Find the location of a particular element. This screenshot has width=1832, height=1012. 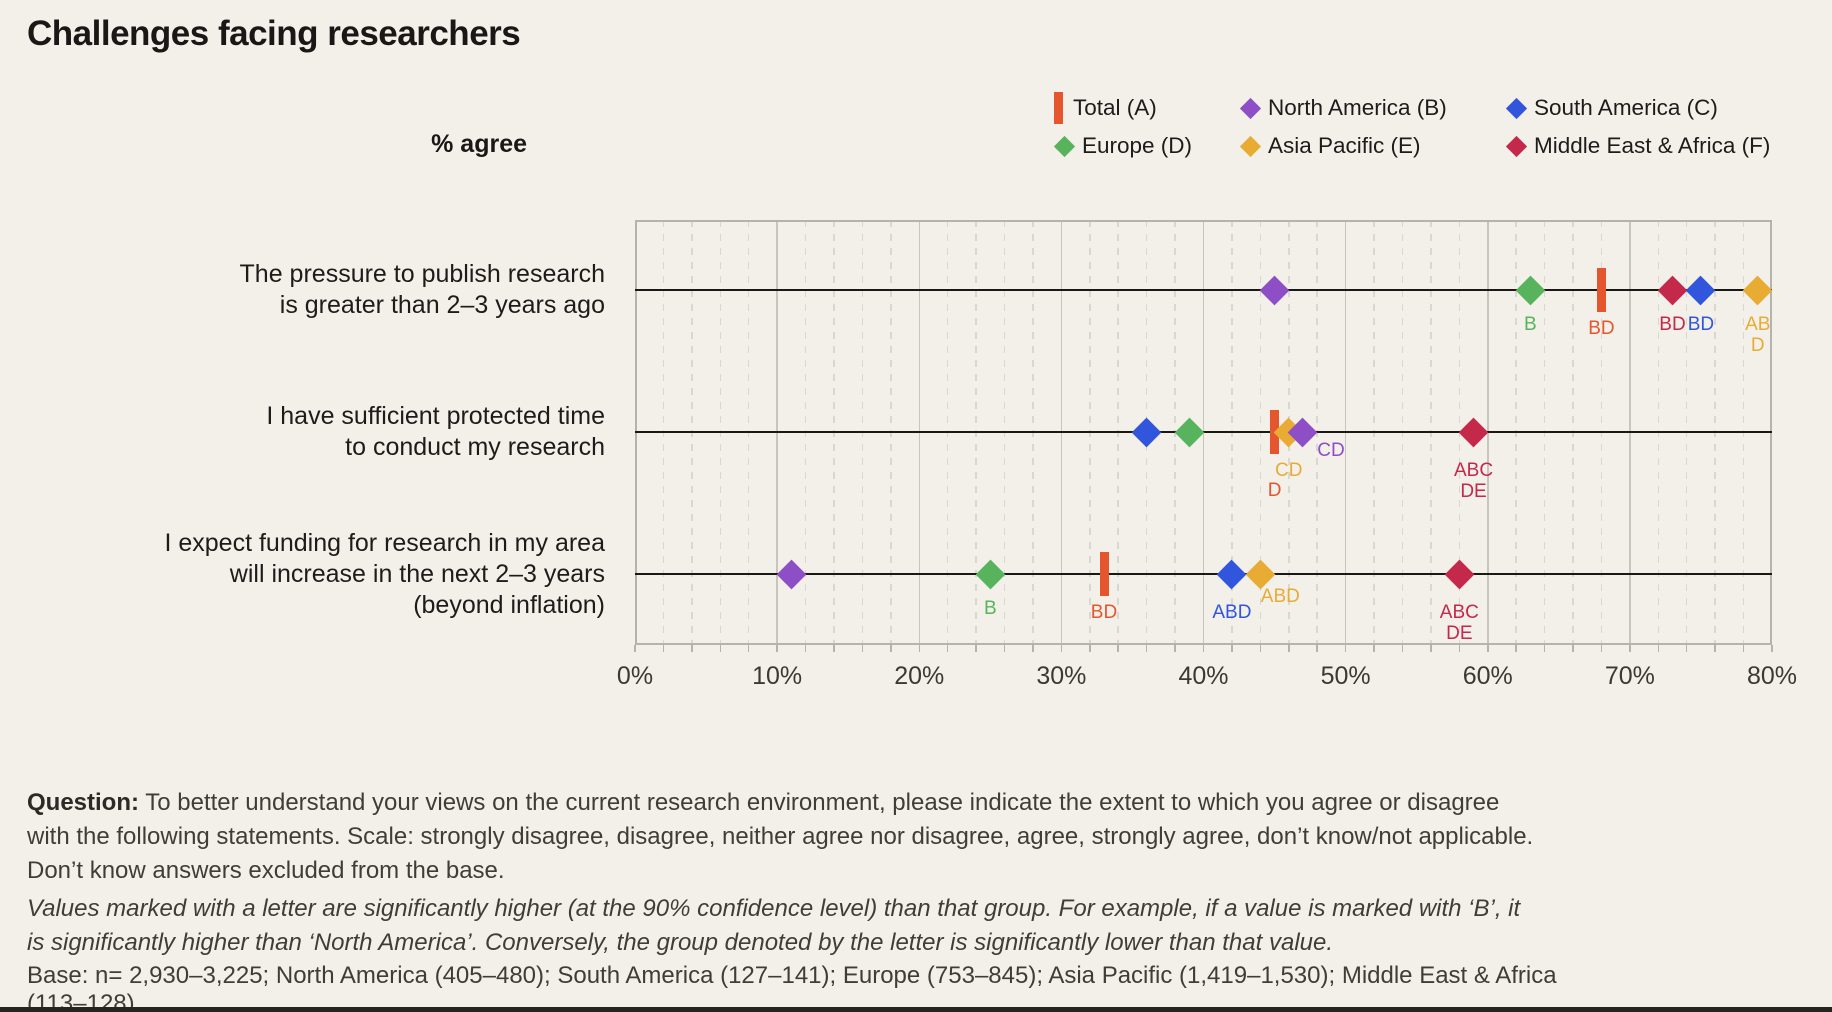

category-label-line: to conduct my research is located at coordinates (475, 447).